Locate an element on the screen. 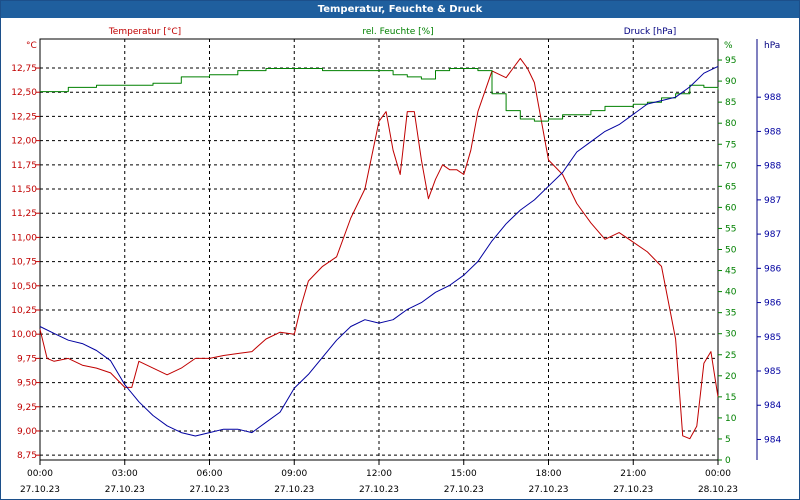  temperature-tick-label: 11,00 is located at coordinates (24, 238).